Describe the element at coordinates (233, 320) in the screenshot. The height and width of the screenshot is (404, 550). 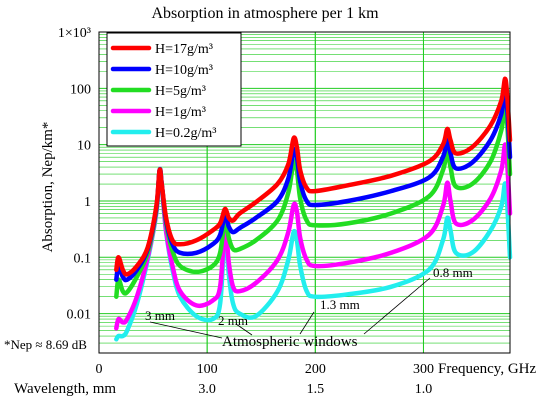
I see `window-2mm-label: 2 mm` at that location.